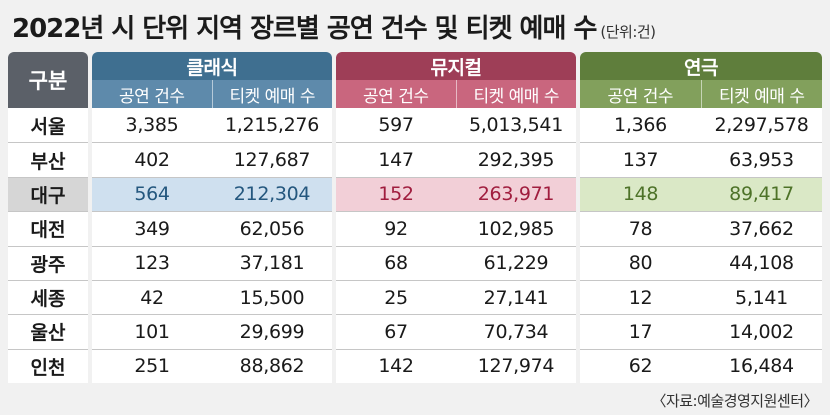 Image resolution: width=830 pixels, height=415 pixels. I want to click on classic-tickets-cell: 15,500, so click(272, 297).